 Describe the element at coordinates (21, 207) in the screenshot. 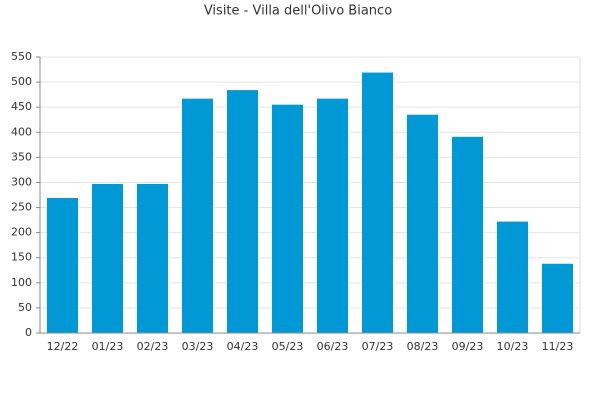

I see `y-tick-label: 250` at that location.